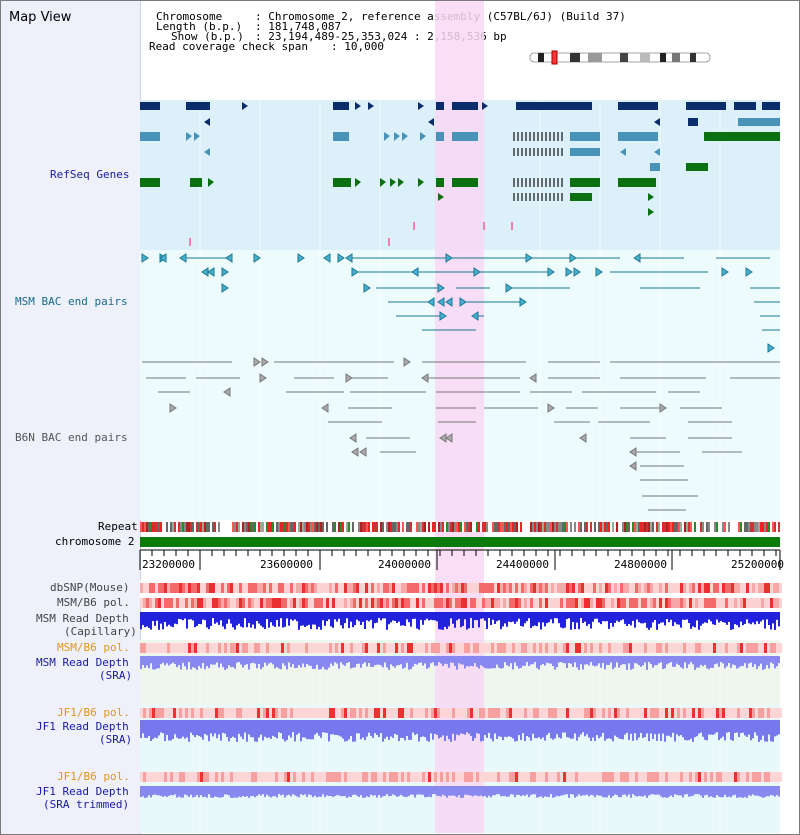 The height and width of the screenshot is (835, 800). I want to click on show-key: Show (b.p.), so click(207, 36).